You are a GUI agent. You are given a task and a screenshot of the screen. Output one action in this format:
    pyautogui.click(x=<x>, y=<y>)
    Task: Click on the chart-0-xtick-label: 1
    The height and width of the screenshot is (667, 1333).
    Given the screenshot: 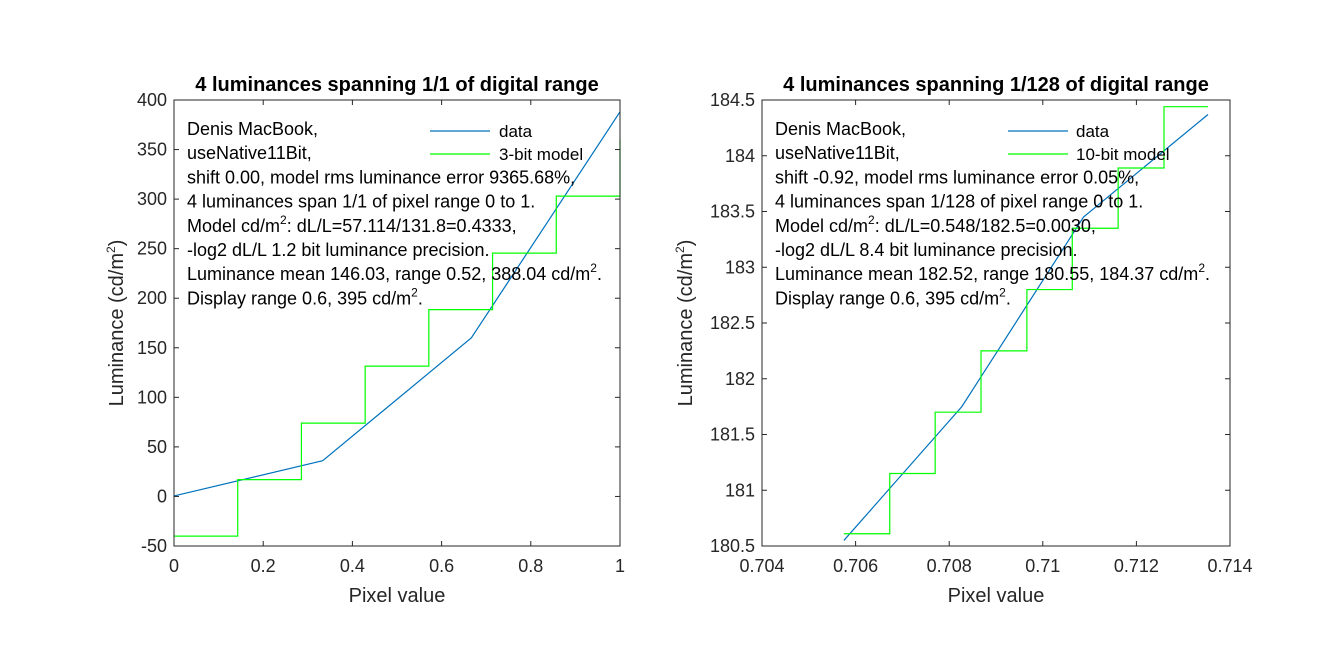 What is the action you would take?
    pyautogui.click(x=620, y=566)
    